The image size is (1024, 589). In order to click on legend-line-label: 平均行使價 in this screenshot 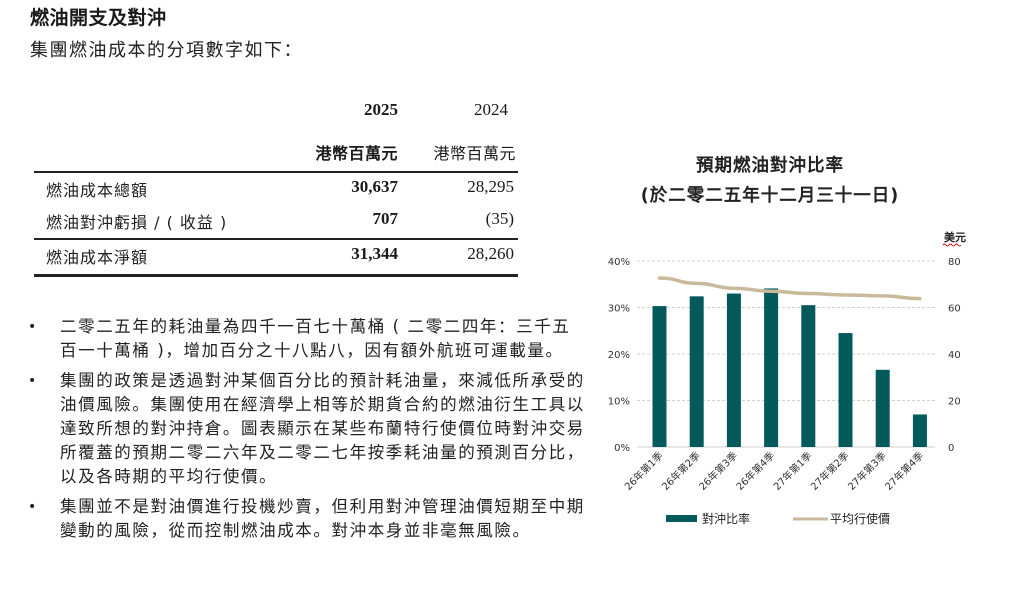, I will do `click(860, 518)`.